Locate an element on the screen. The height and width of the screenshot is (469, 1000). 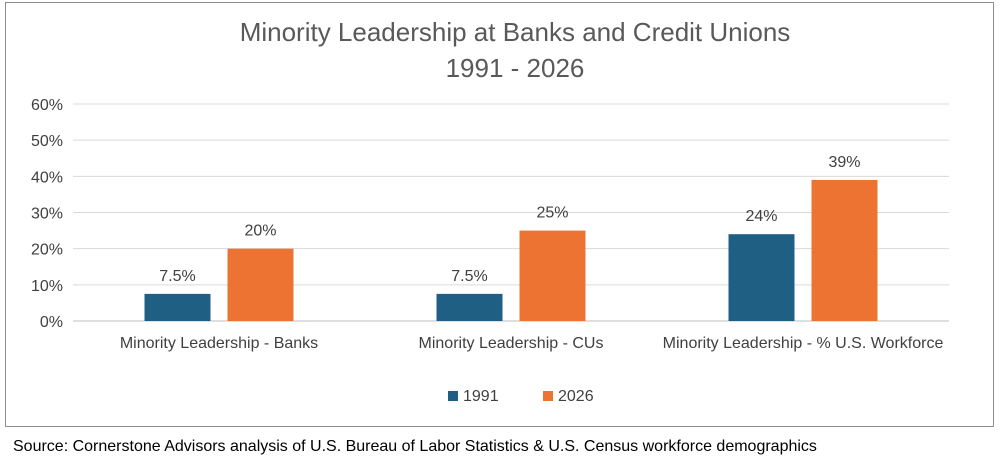
y-tick-label: 40% is located at coordinates (47, 177).